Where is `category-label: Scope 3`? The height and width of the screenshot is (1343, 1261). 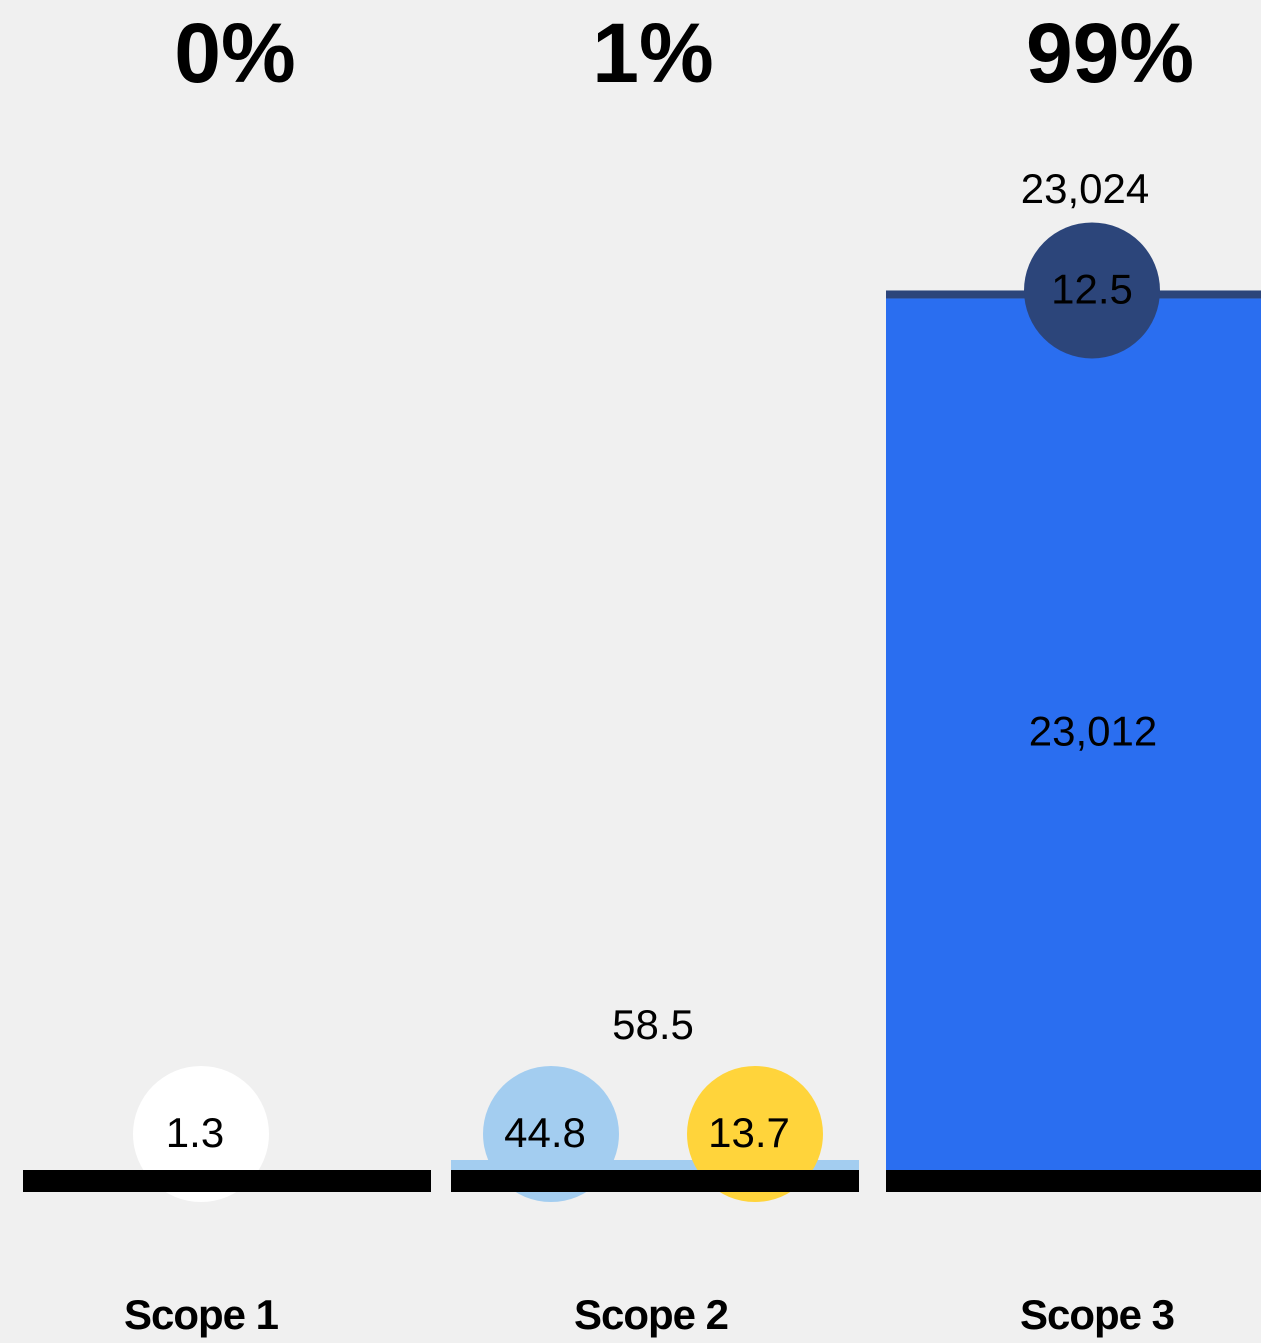 category-label: Scope 3 is located at coordinates (1097, 1314).